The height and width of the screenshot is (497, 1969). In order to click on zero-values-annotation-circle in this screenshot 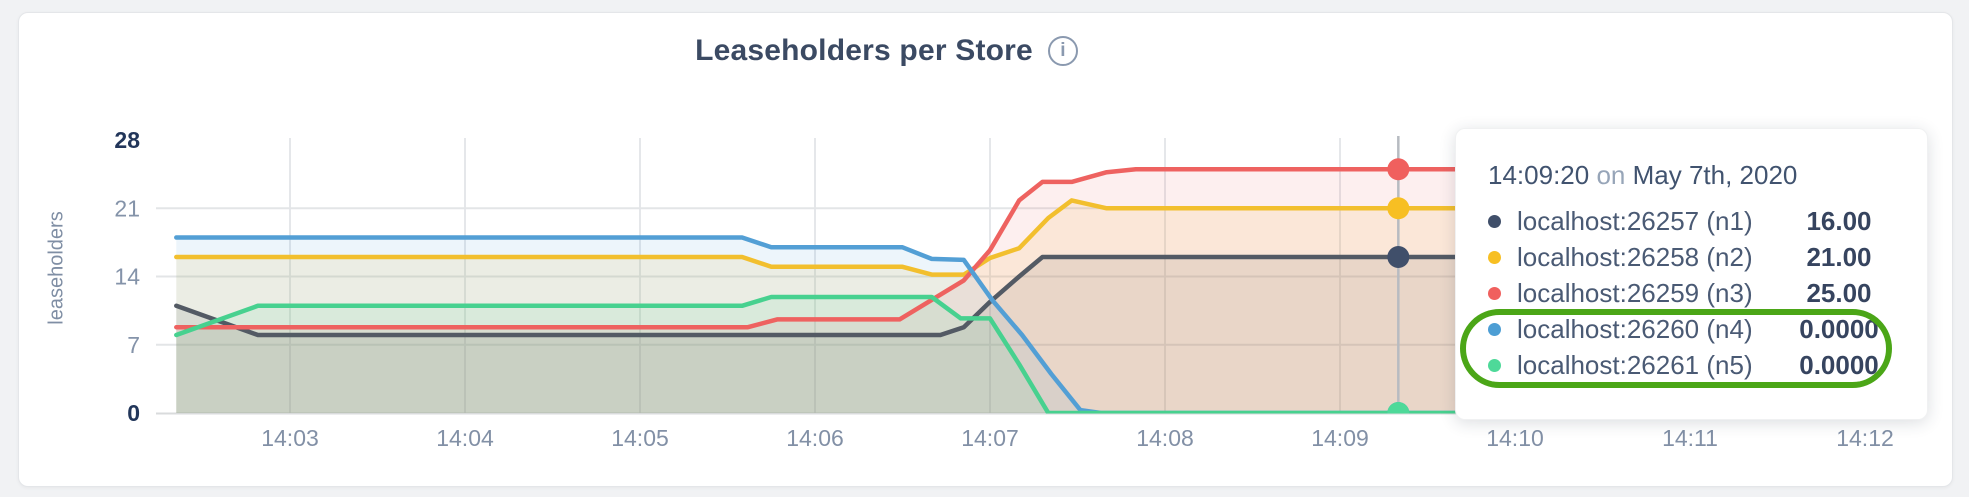, I will do `click(1676, 348)`.